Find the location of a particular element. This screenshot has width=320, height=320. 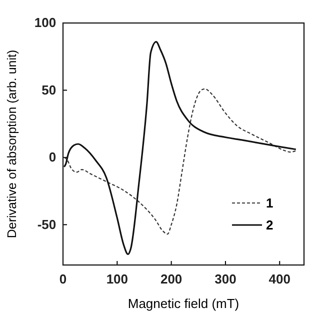

y-tick-label: -50 is located at coordinates (46, 224).